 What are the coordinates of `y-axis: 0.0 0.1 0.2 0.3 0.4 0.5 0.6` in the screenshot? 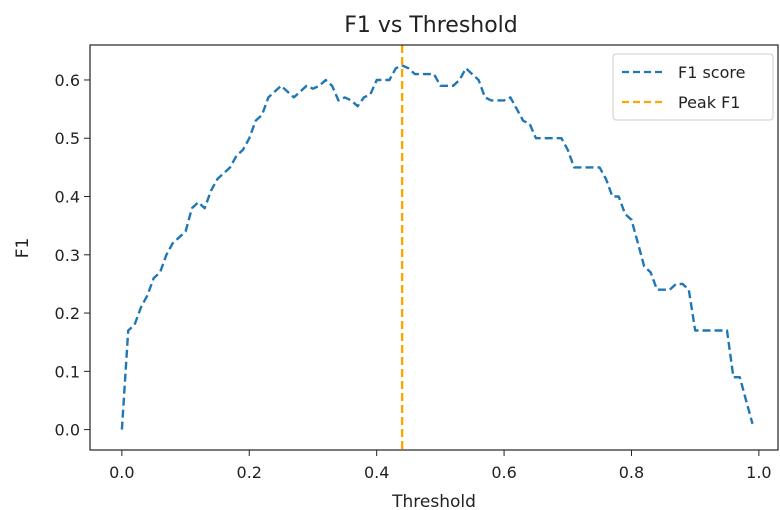 It's located at (72, 255).